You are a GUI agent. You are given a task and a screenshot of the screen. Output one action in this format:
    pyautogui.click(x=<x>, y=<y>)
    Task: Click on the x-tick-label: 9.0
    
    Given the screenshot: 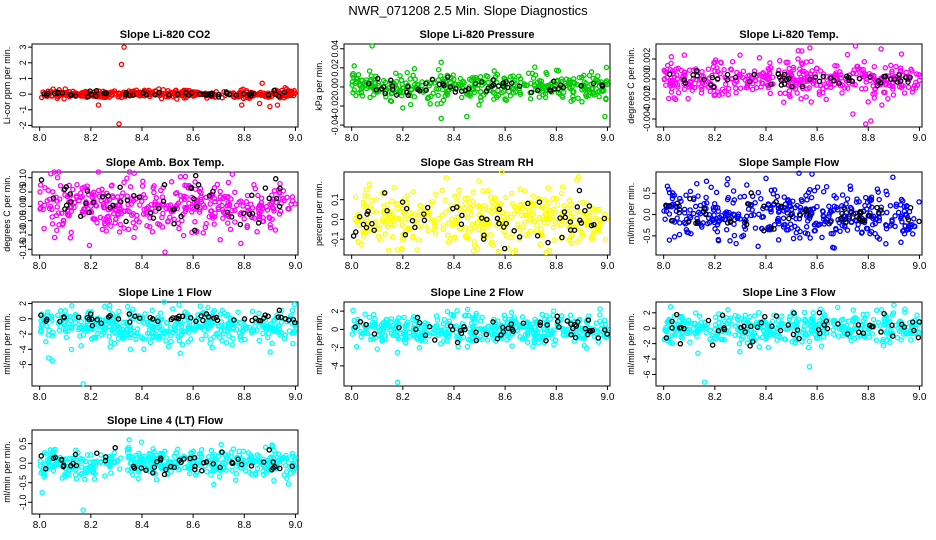 What is the action you would take?
    pyautogui.click(x=295, y=266)
    